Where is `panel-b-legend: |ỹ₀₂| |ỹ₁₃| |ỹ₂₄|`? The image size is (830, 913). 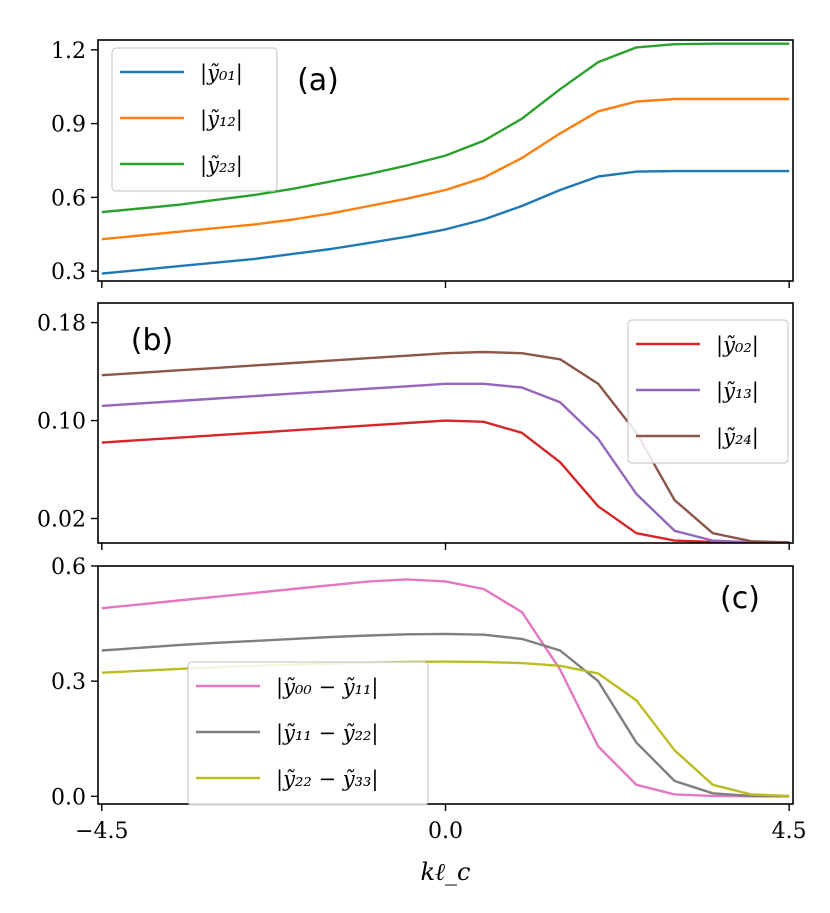 panel-b-legend: |ỹ₀₂| |ỹ₁₃| |ỹ₂₄| is located at coordinates (708, 391).